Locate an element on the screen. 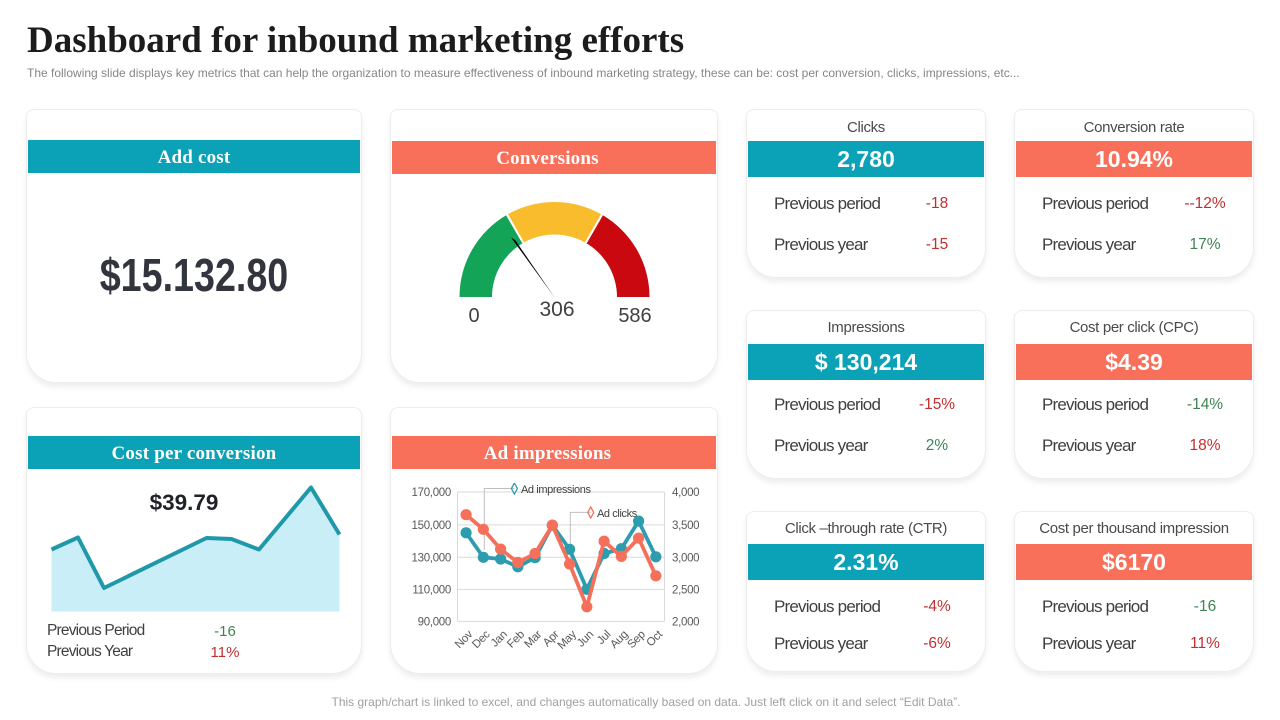 Image resolution: width=1280 pixels, height=720 pixels. svg-text: Jan is located at coordinates (499, 639).